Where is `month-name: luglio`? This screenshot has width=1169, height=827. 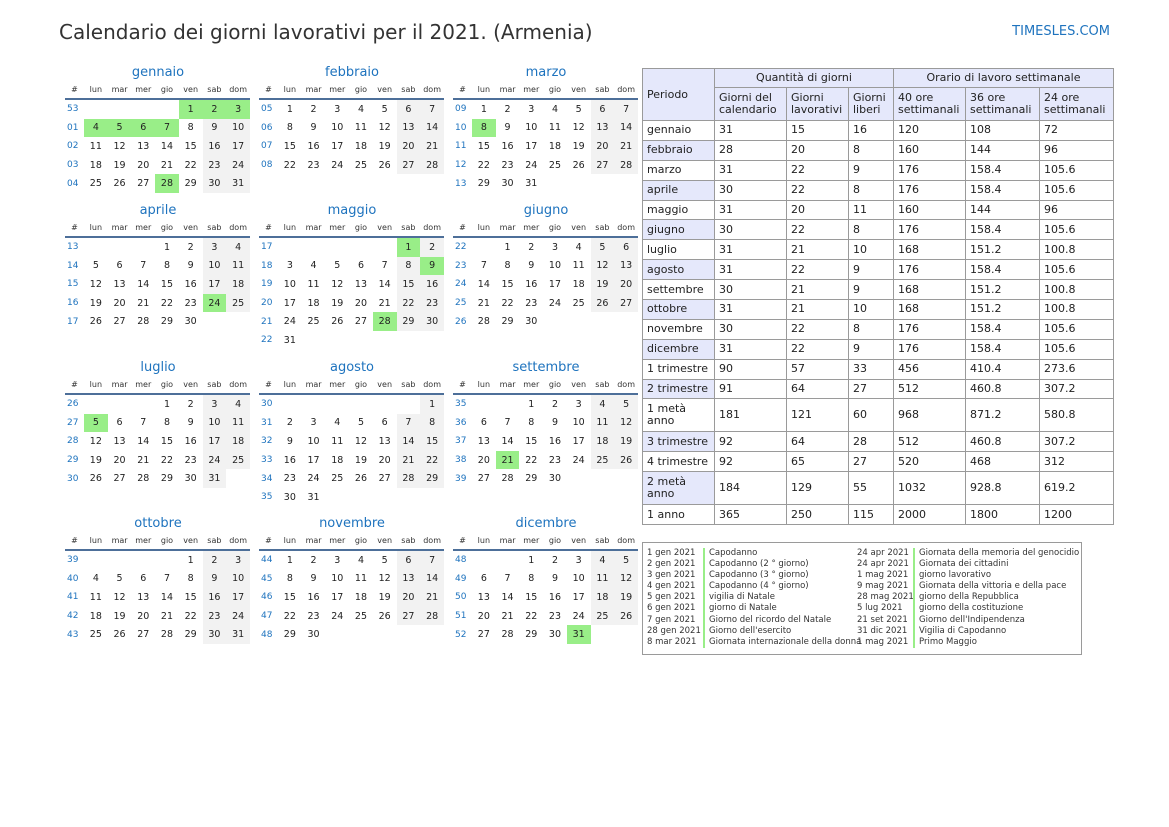
month-name: luglio is located at coordinates (158, 367).